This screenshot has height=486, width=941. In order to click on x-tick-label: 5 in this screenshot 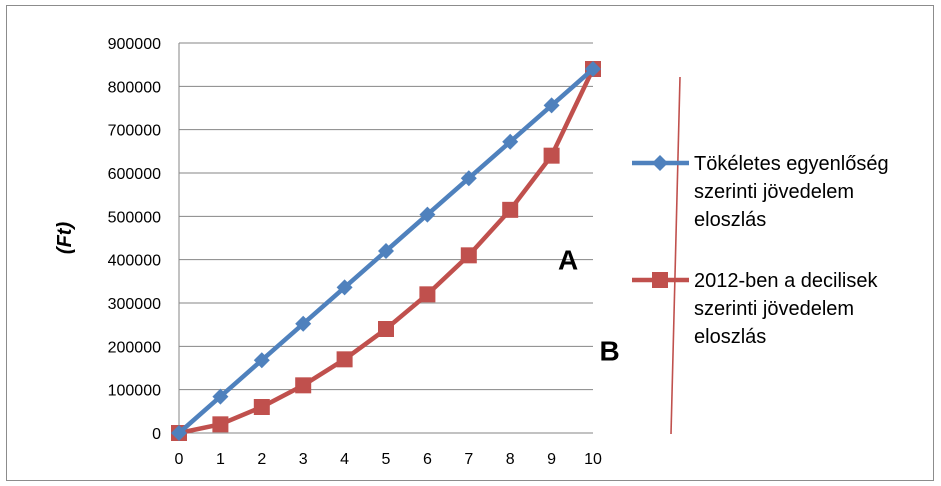, I will do `click(386, 459)`.